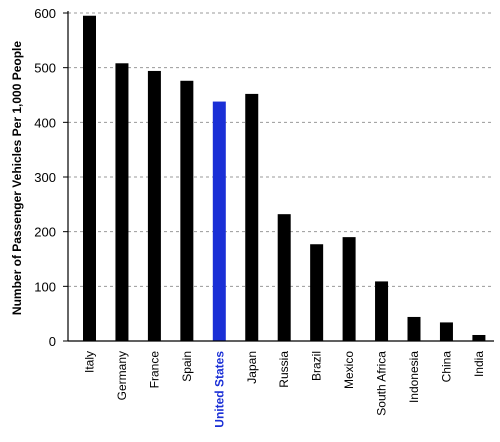 The height and width of the screenshot is (442, 500). Describe the element at coordinates (349, 370) in the screenshot. I see `x-tick-label: Mexico` at that location.